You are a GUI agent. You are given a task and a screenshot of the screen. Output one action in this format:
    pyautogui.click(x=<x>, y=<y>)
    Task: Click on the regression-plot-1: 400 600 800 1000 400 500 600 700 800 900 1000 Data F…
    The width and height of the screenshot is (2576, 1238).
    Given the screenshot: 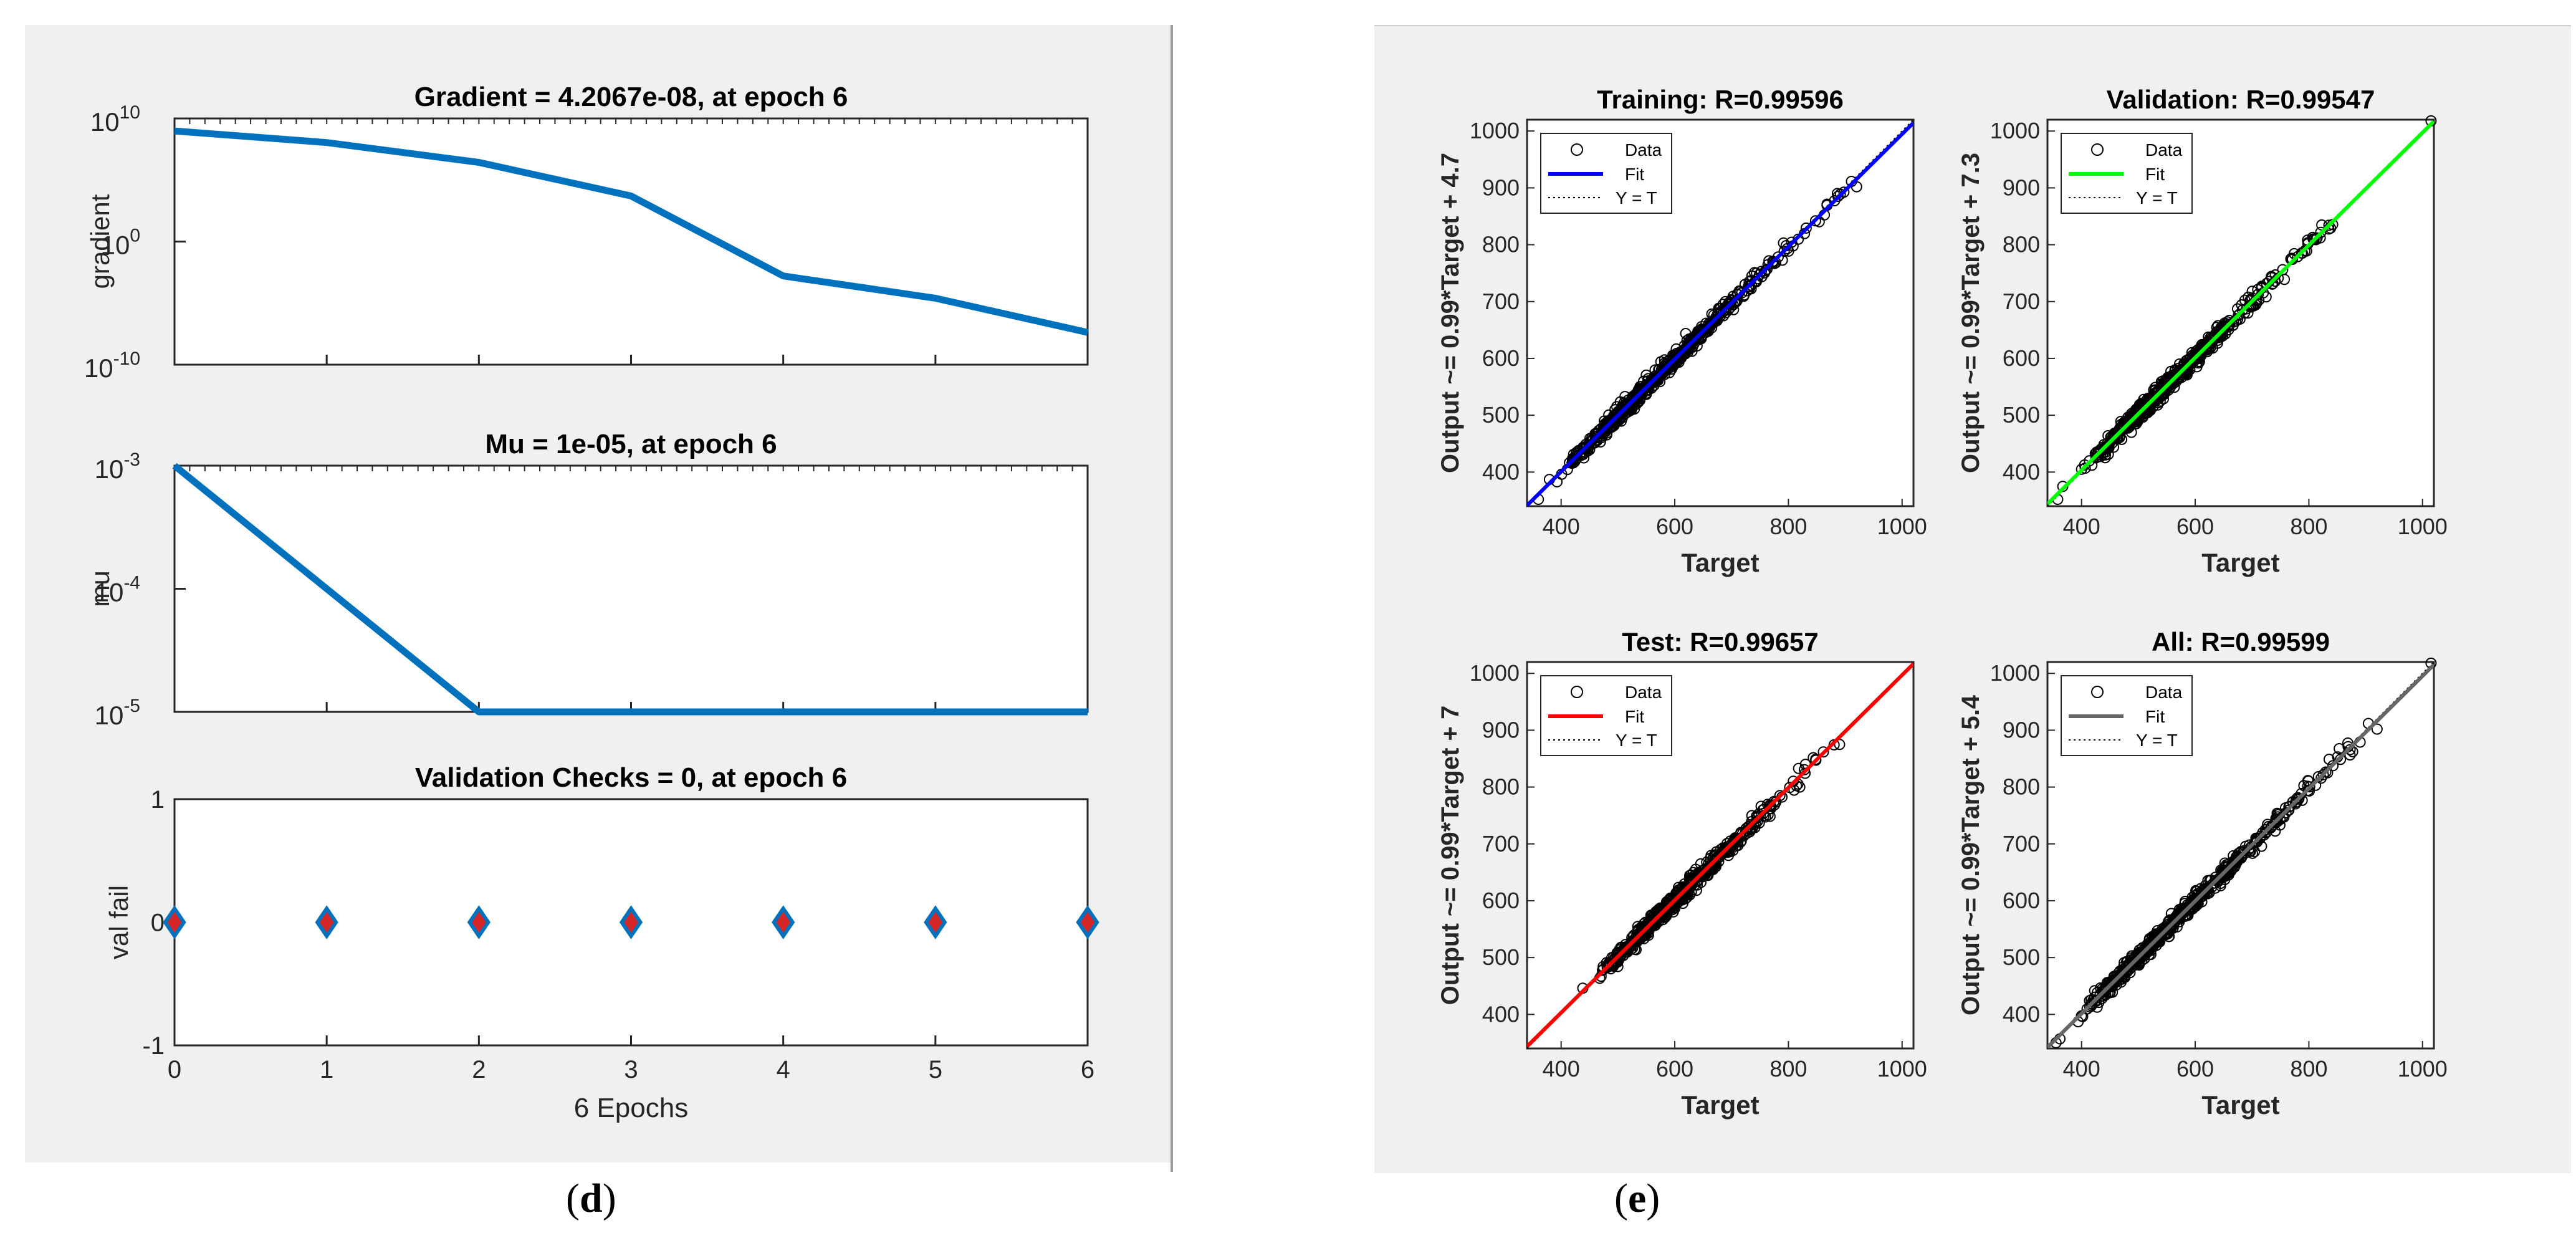 What is the action you would take?
    pyautogui.click(x=1682, y=331)
    